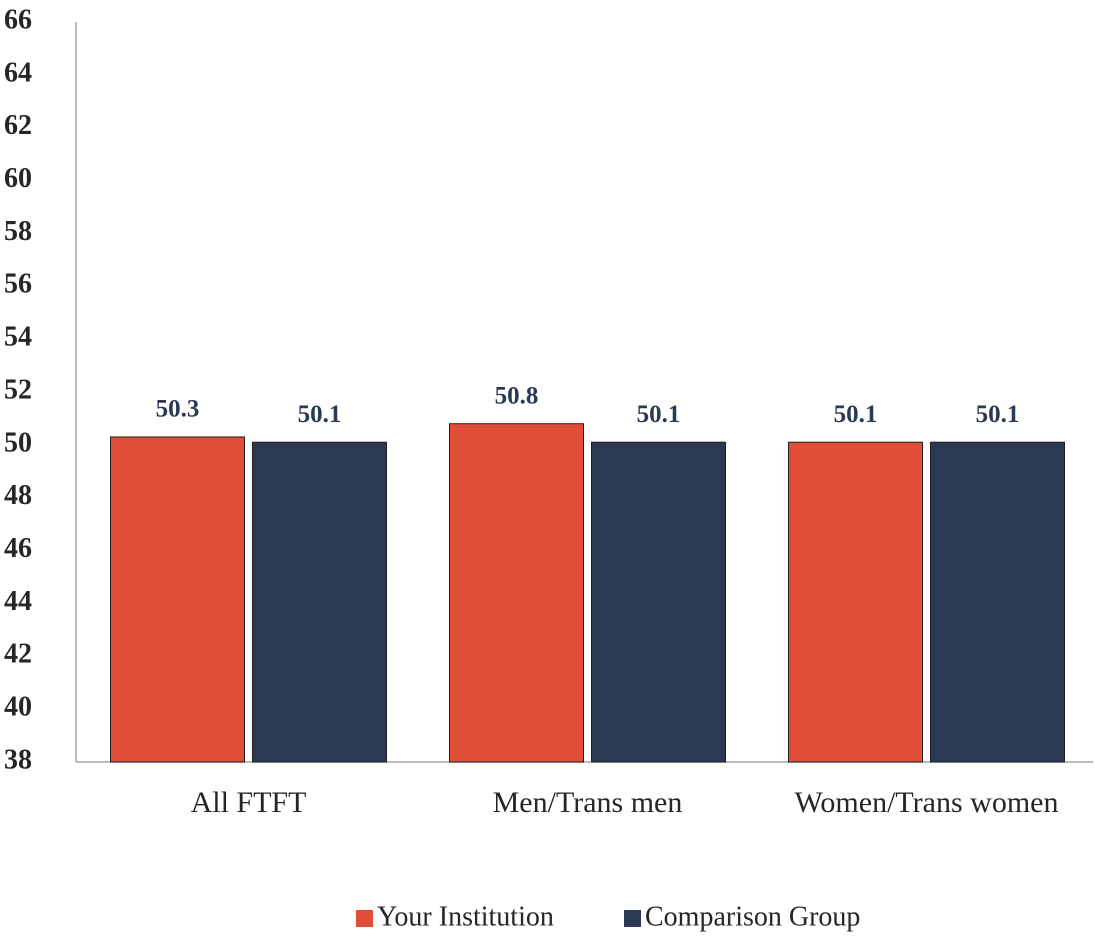 The width and height of the screenshot is (1095, 937). Describe the element at coordinates (18, 495) in the screenshot. I see `y-tick-label: 48` at that location.